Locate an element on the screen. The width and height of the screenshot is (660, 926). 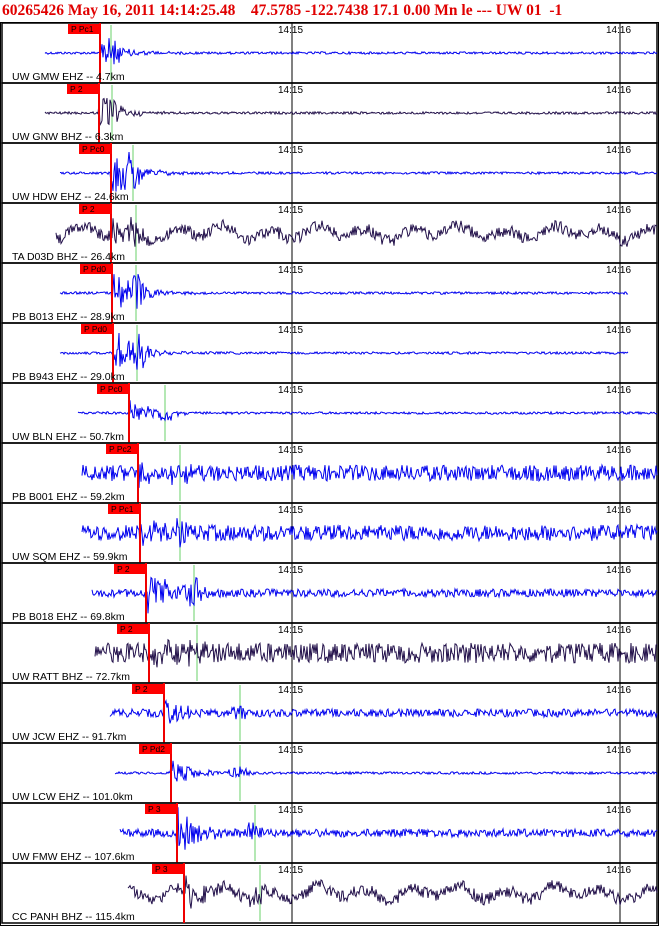
channel-label: UW LCW EHZ -- 101.0km is located at coordinates (72, 797).